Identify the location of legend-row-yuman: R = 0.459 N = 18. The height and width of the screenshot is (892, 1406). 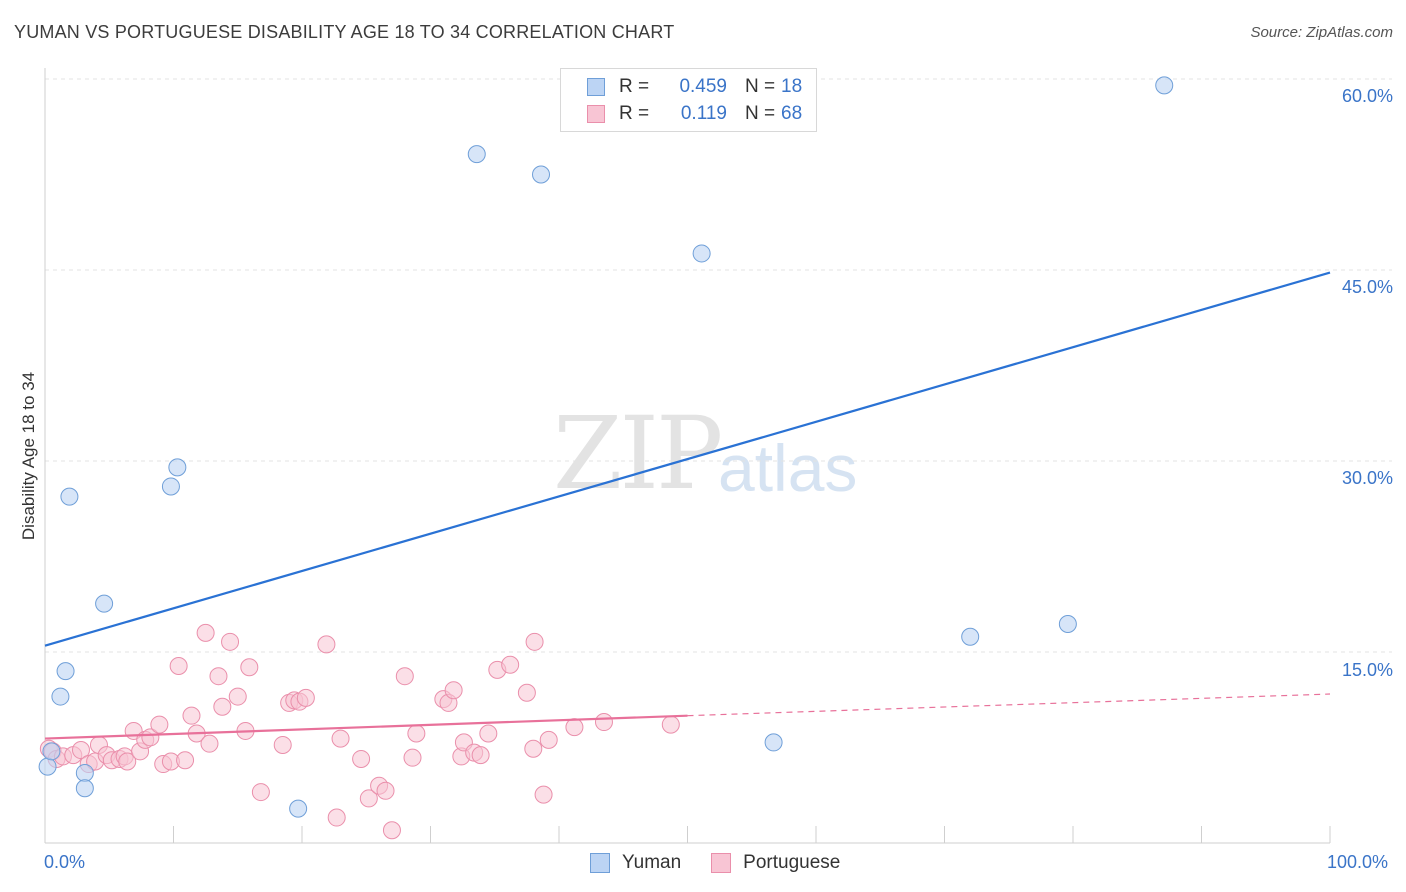
(694, 87).